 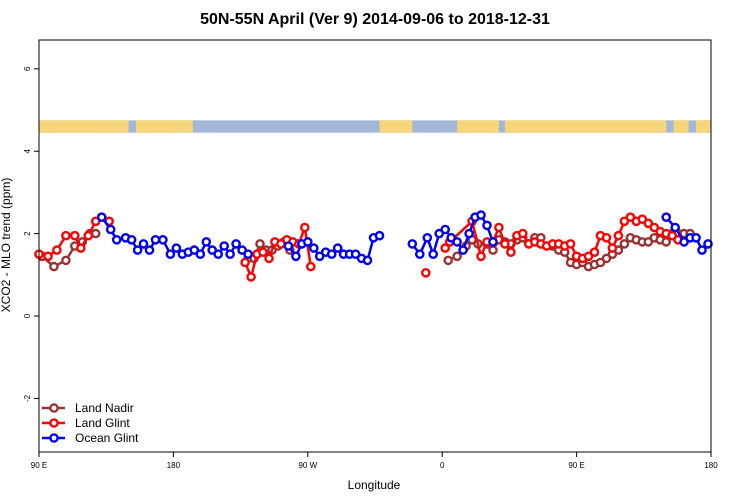 What do you see at coordinates (27, 315) in the screenshot?
I see `y-tick-label: 0` at bounding box center [27, 315].